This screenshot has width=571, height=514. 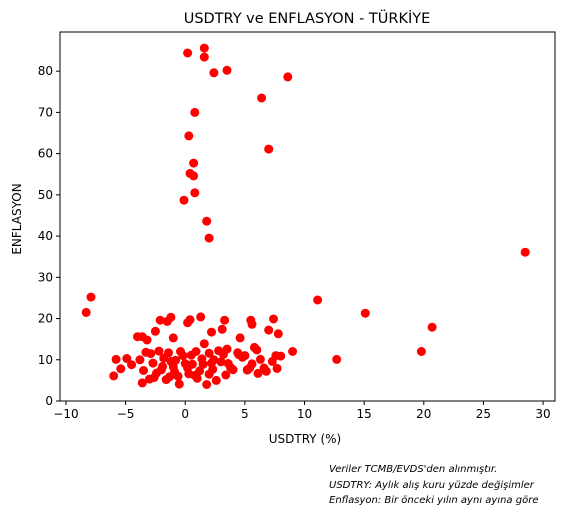 What do you see at coordinates (45, 360) in the screenshot?
I see `y-tick-label: 10` at bounding box center [45, 360].